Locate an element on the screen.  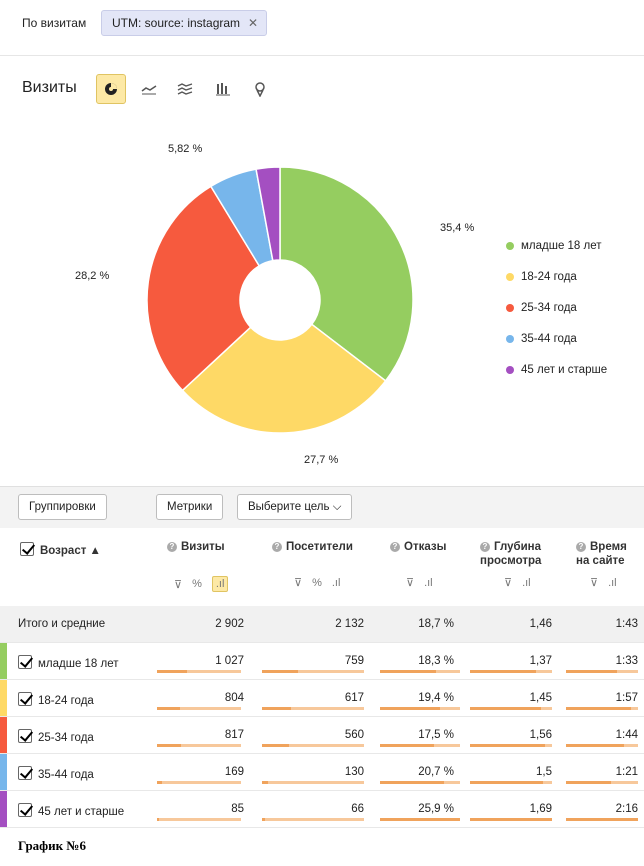
slice-percent-label: 28,2 % is located at coordinates (92, 276).